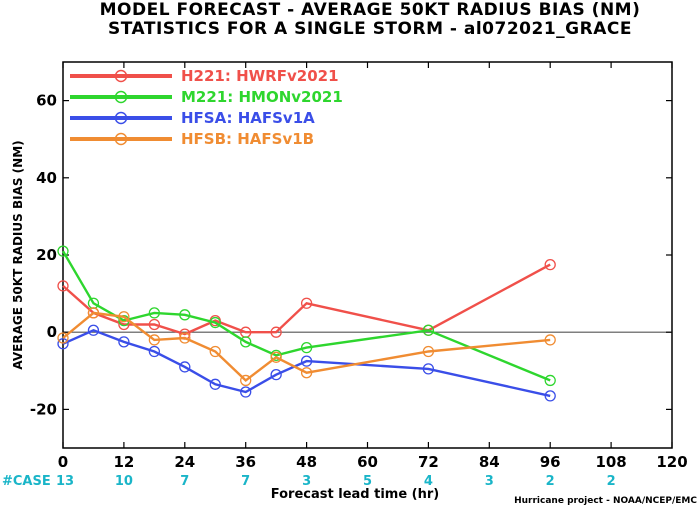 Image resolution: width=700 pixels, height=506 pixels. I want to click on legend-label: HFSA: HAFSv1A, so click(248, 118).